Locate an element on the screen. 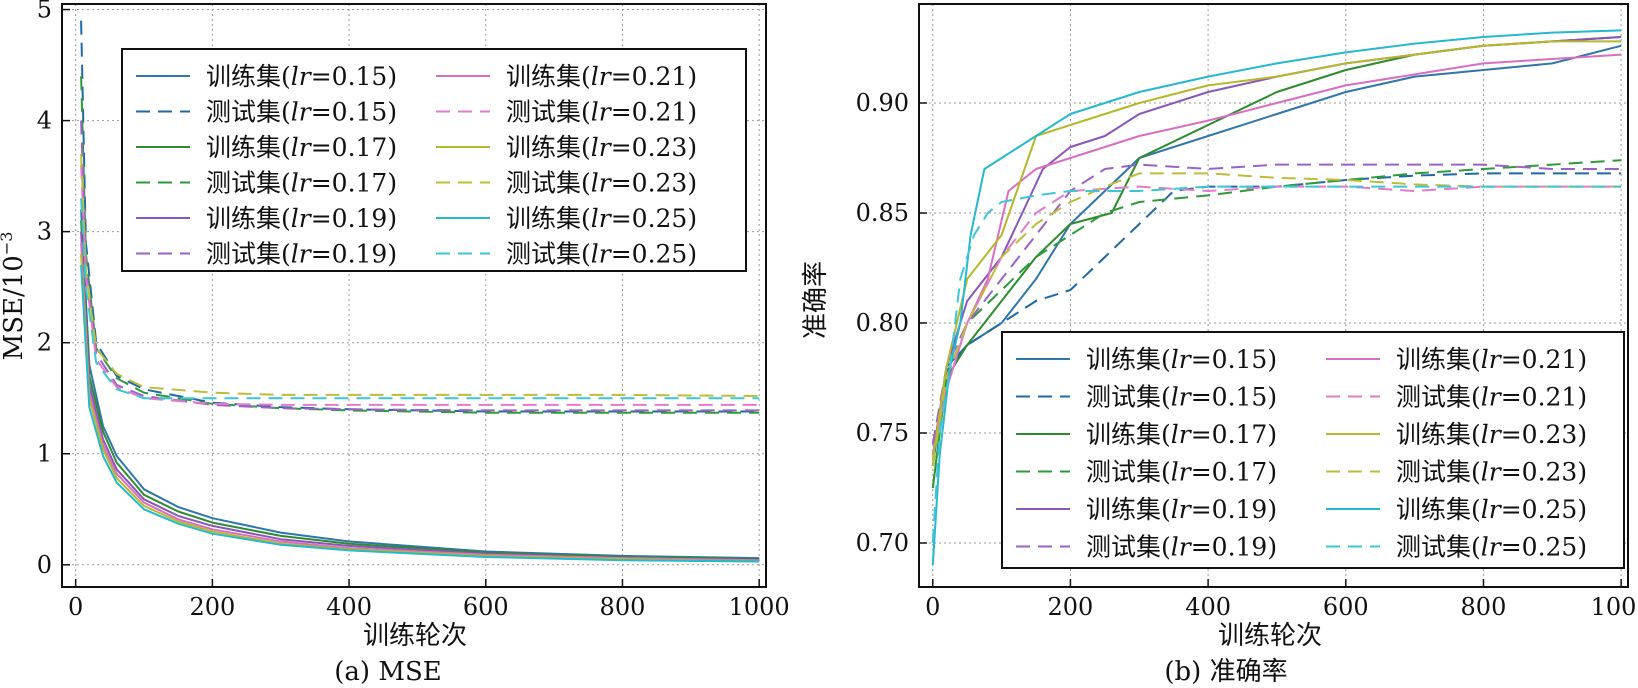 The height and width of the screenshot is (688, 1638). accuracy-xtick-label: 800 is located at coordinates (1484, 607).